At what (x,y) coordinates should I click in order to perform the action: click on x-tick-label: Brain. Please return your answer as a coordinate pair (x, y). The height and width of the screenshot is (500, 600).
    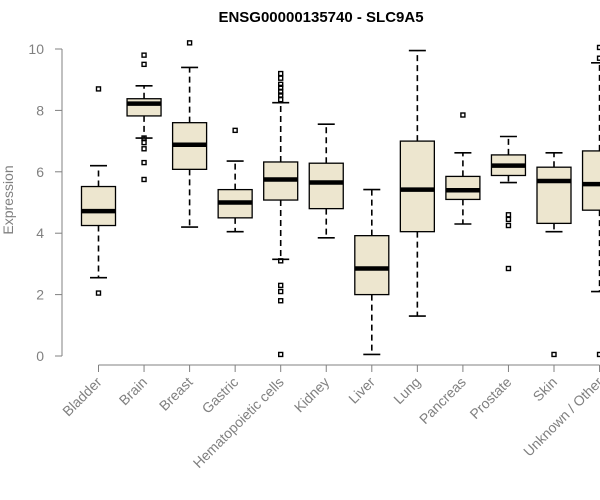
    Looking at the image, I should click on (133, 391).